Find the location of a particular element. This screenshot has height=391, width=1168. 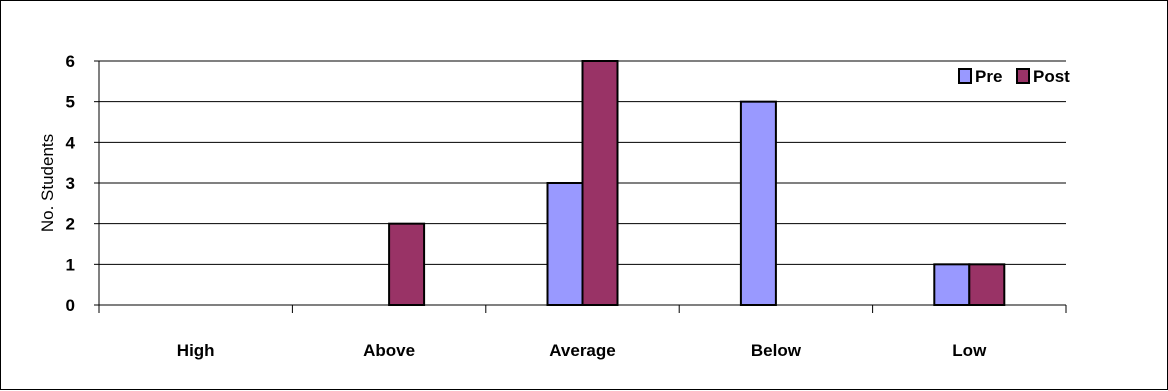

y-axis-title: No. Students is located at coordinates (47, 183).